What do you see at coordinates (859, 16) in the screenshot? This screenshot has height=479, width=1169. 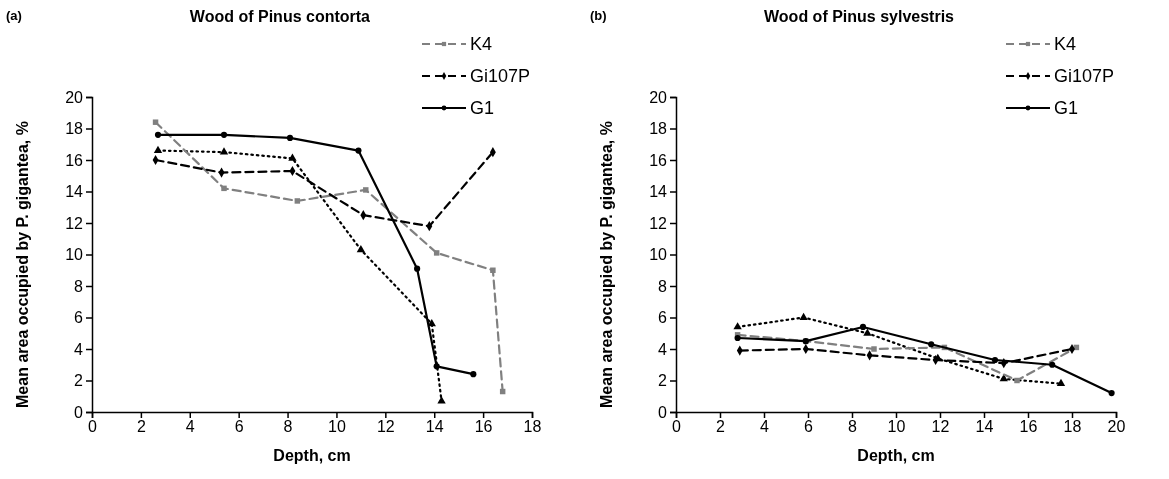 I see `chart-title: Wood of Pinus sylvestris` at bounding box center [859, 16].